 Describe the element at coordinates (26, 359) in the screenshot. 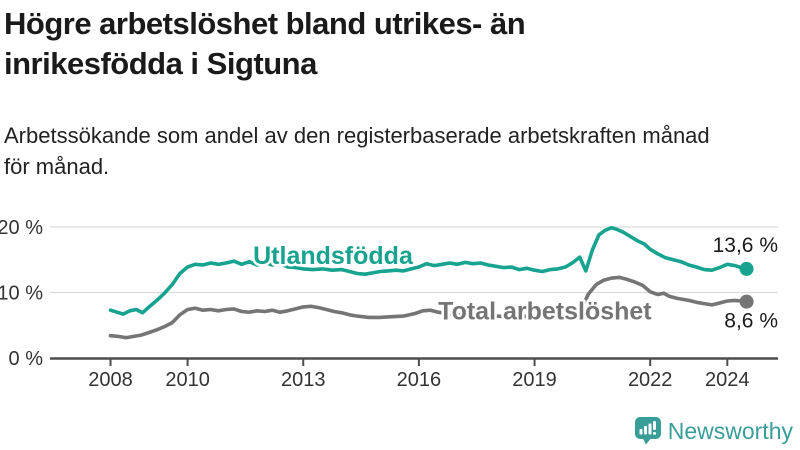

I see `y-tick-label-0: 0 %` at that location.